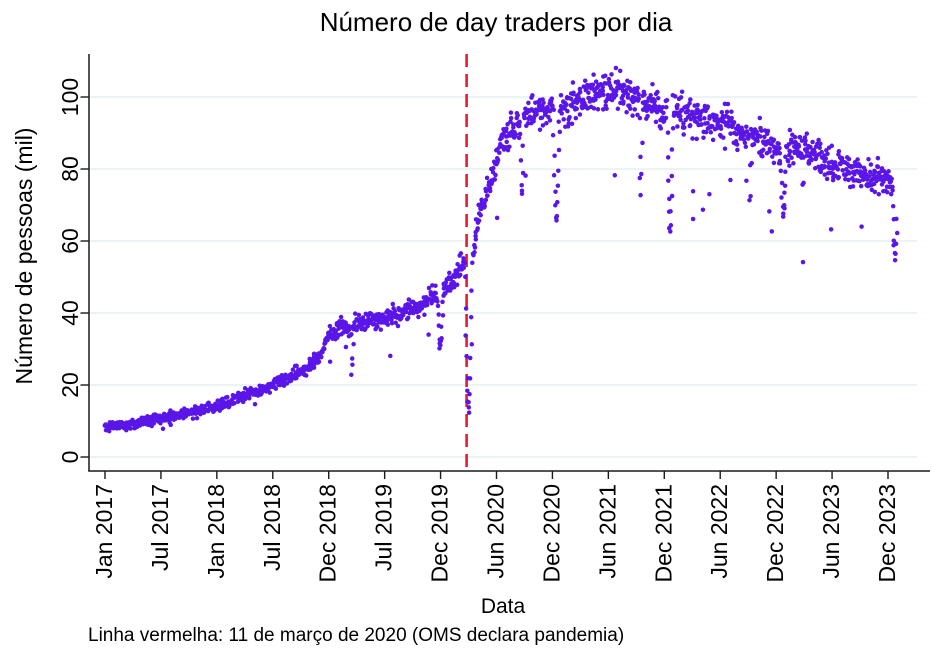  I want to click on y-tick-label: 0, so click(70, 457).